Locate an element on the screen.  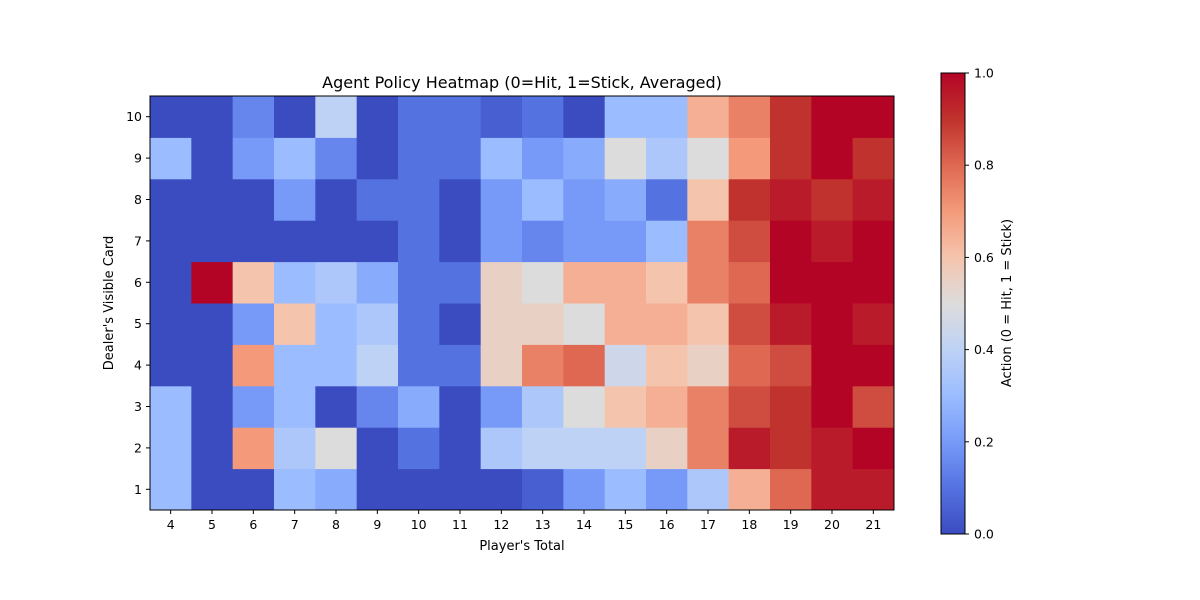
x-tick-label: 21 is located at coordinates (873, 524).